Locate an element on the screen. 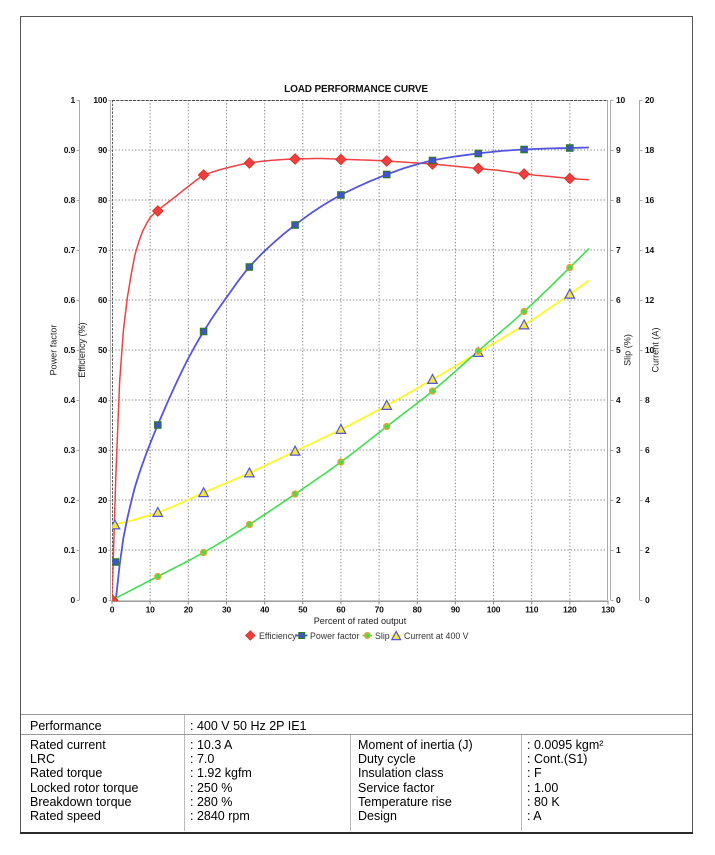 Image resolution: width=715 pixels, height=855 pixels. svg-text: 0.7 is located at coordinates (70, 250).